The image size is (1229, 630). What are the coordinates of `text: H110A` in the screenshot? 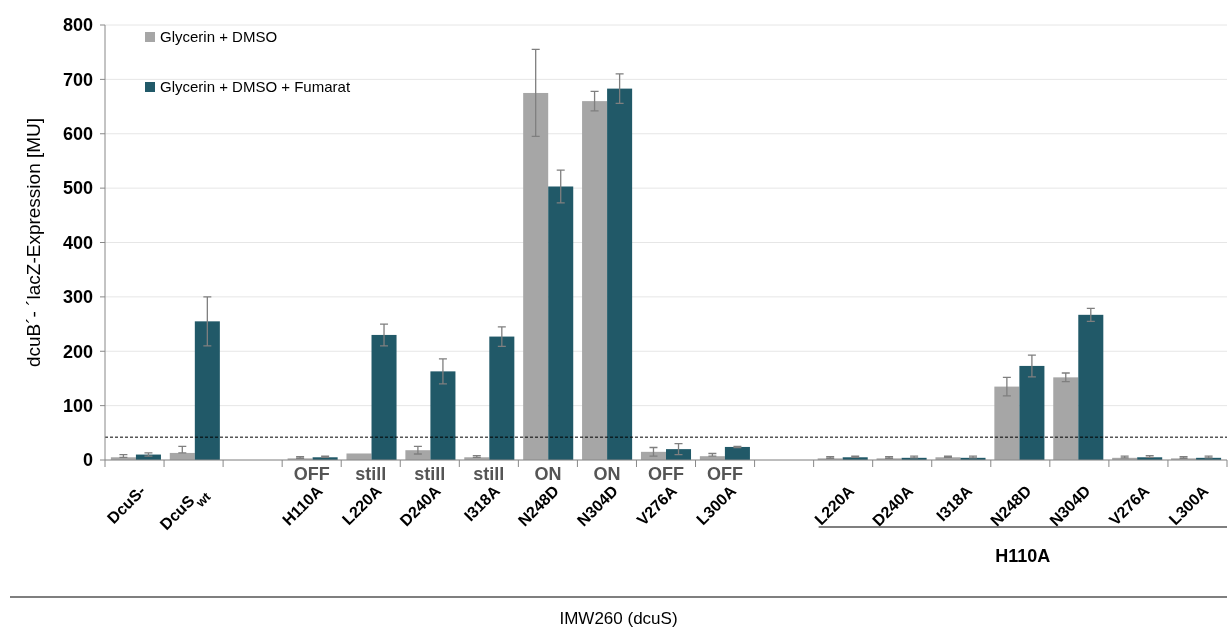 It's located at (1023, 556).